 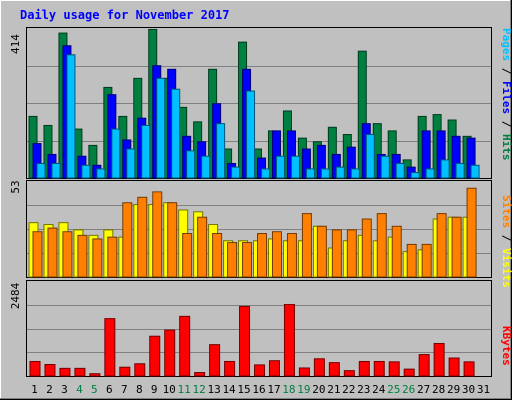 I want to click on x-label-day-23: 23, so click(x=363, y=389).